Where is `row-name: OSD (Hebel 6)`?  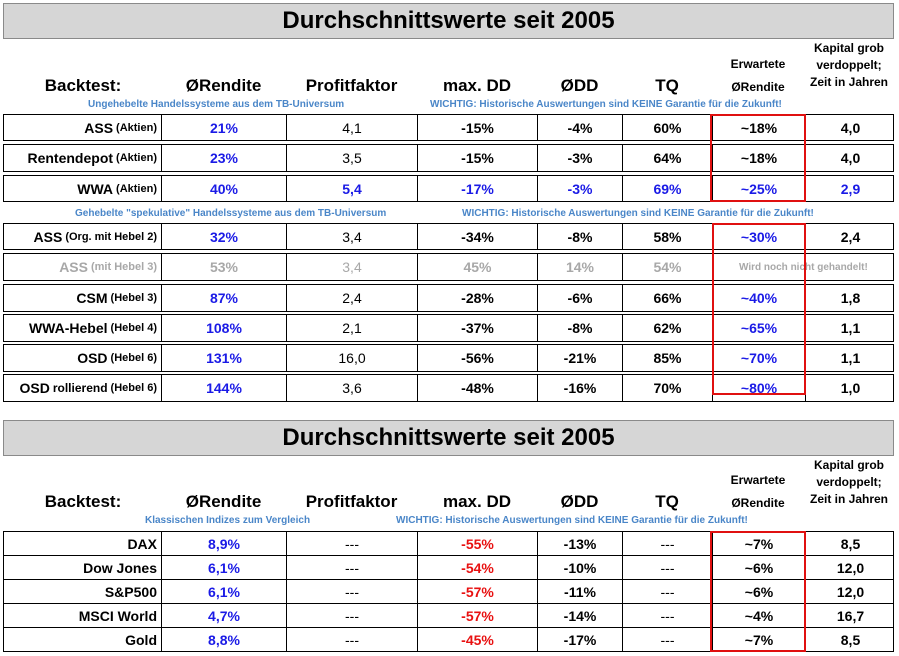
row-name: OSD (Hebel 6) is located at coordinates (83, 358).